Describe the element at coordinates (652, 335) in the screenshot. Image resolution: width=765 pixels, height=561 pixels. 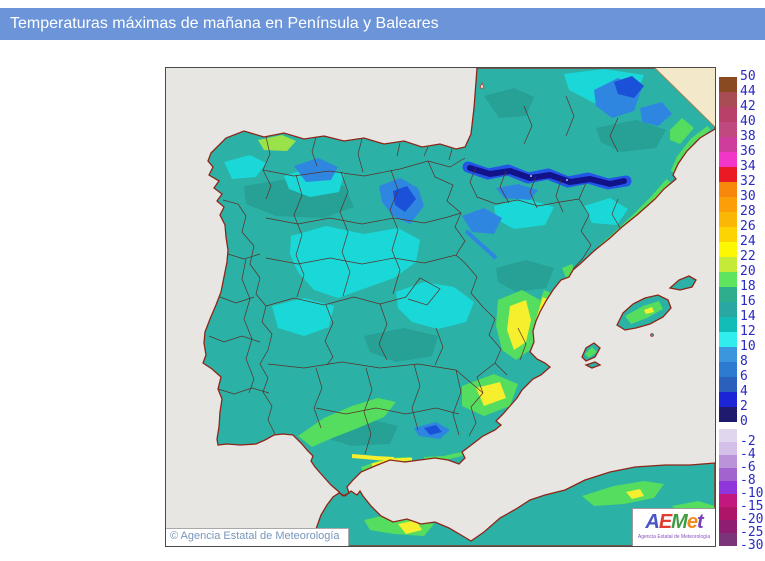
I see `cabrera-island` at that location.